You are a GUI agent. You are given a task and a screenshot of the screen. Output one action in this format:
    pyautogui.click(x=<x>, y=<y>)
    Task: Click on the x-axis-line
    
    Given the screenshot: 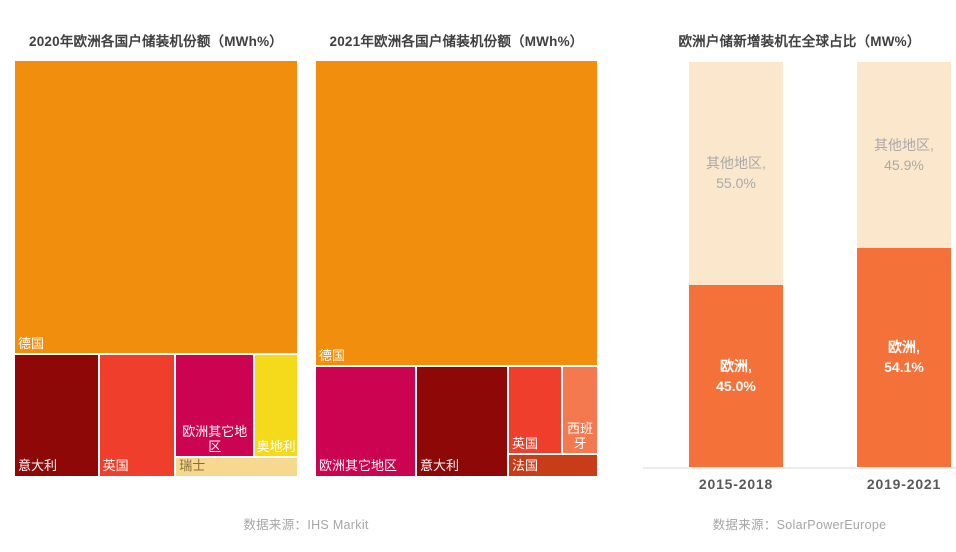 What is the action you would take?
    pyautogui.click(x=799, y=468)
    